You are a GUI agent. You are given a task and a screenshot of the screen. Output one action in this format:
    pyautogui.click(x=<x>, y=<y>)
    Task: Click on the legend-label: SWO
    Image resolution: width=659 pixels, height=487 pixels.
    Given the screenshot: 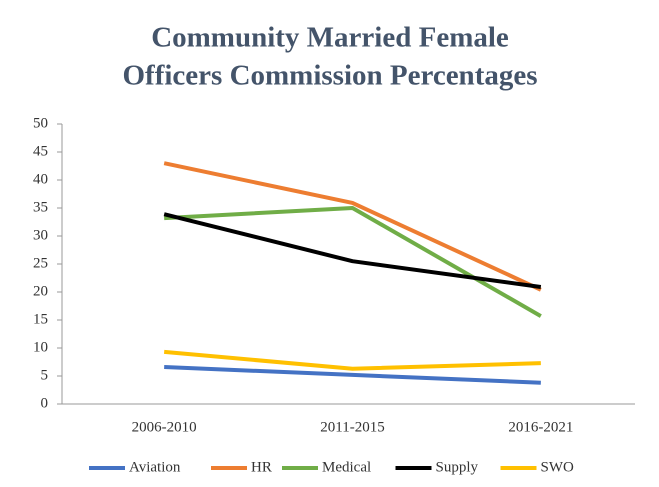 What is the action you would take?
    pyautogui.click(x=558, y=467)
    